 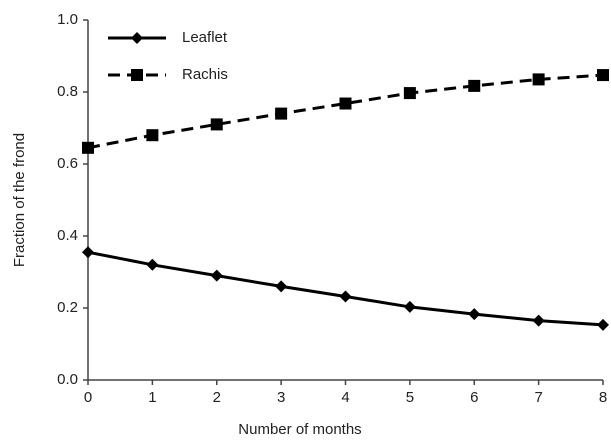 I want to click on y-tick-label: 1.0, so click(x=67, y=19).